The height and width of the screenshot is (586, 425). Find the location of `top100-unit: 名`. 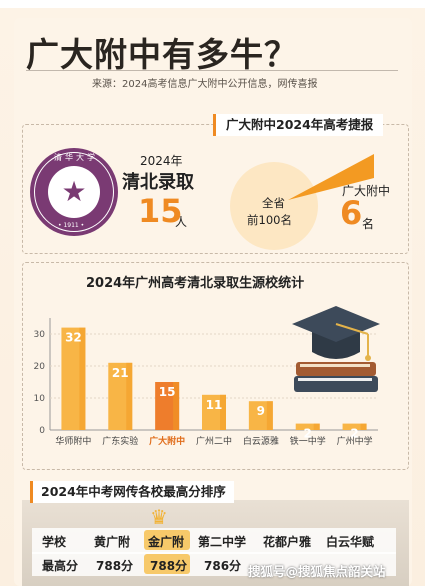

top100-unit: 名 is located at coordinates (368, 224).